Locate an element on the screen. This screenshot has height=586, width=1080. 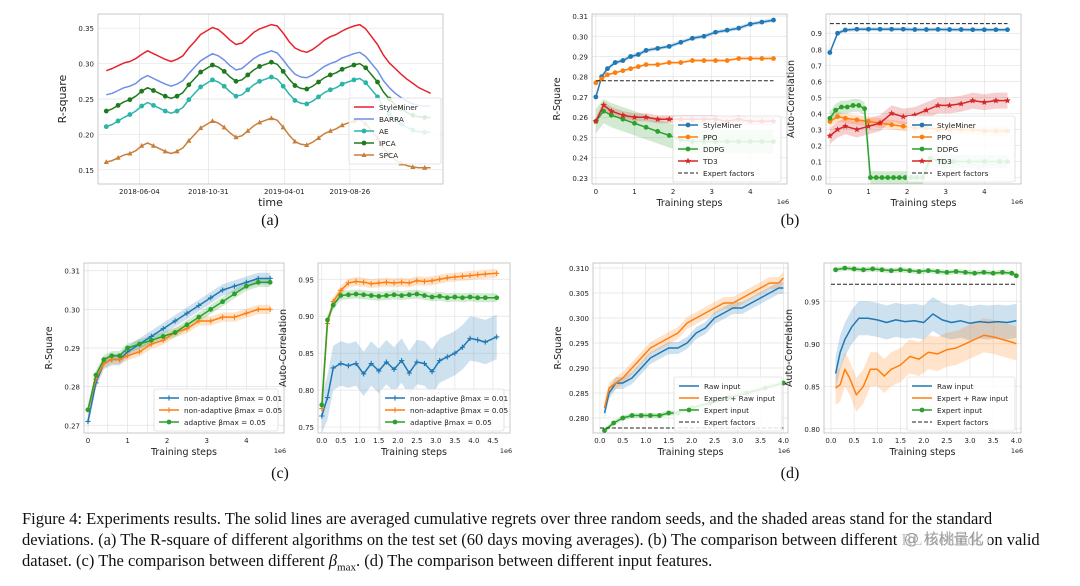
y-tick-label: 0.95 is located at coordinates (306, 280).